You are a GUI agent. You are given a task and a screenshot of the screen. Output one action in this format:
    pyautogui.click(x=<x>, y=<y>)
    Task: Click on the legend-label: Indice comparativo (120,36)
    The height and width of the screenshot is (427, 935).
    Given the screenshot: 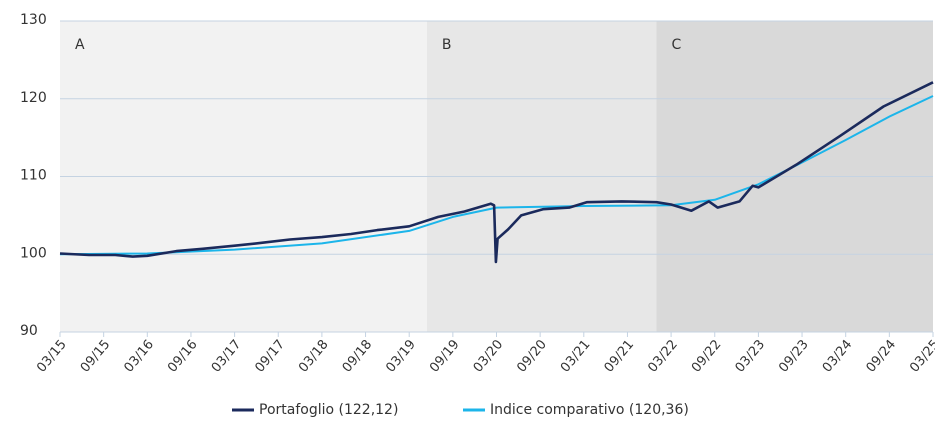 What is the action you would take?
    pyautogui.click(x=589, y=410)
    